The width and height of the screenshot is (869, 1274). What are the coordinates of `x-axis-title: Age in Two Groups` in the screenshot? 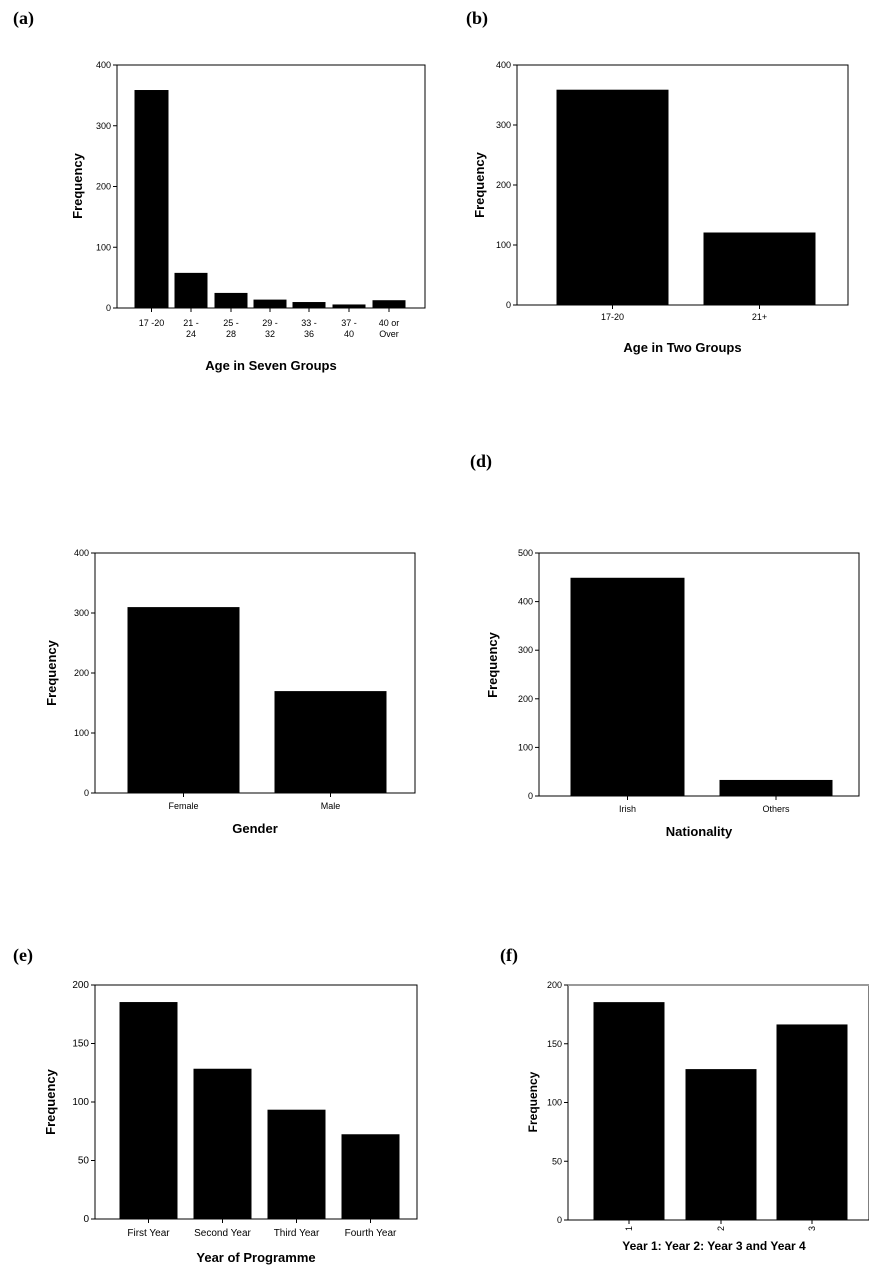 It's located at (682, 347).